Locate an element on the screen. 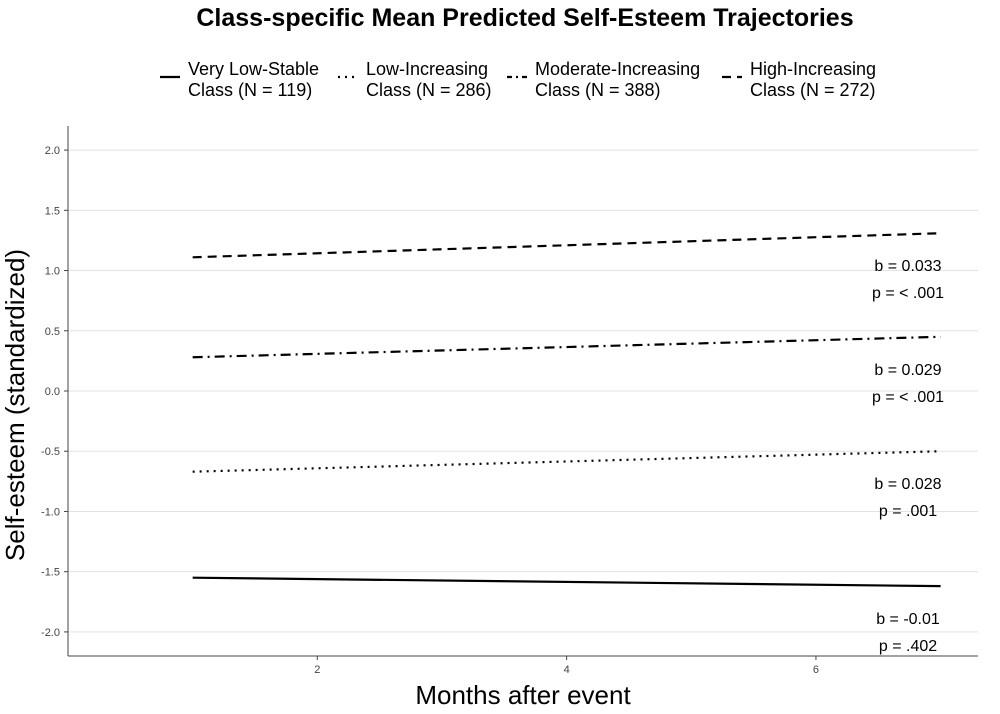 This screenshot has height=714, width=1000. legend-label-3: Moderate-Increasing is located at coordinates (617, 69).